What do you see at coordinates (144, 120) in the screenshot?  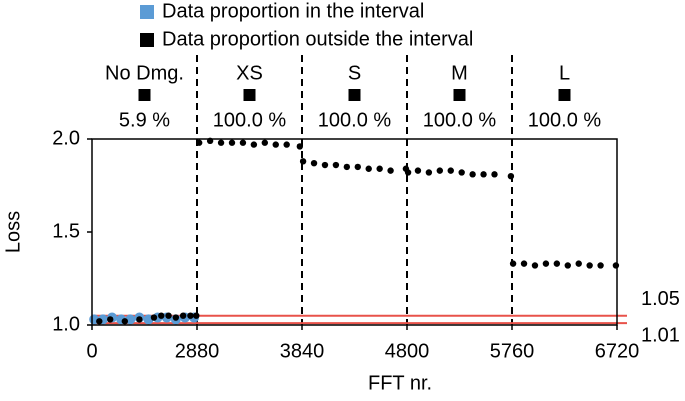 I see `segment-value: 5.9 %` at bounding box center [144, 120].